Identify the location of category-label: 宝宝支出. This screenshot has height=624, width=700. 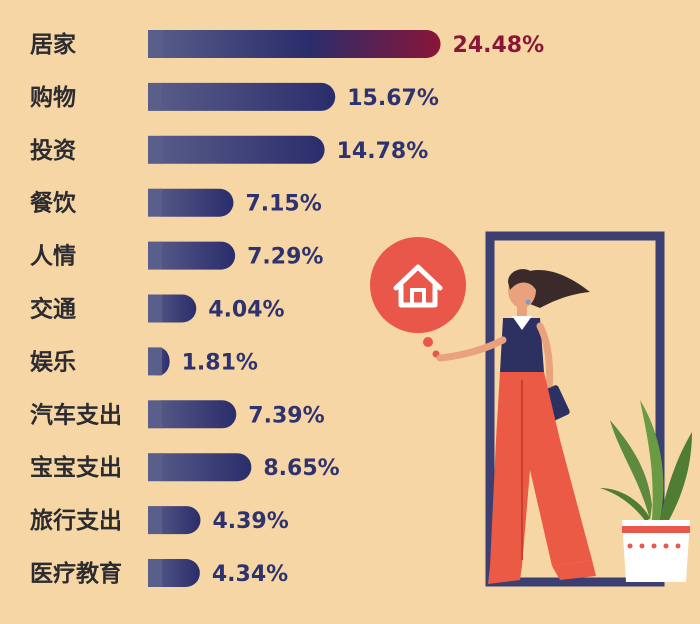
(76, 467).